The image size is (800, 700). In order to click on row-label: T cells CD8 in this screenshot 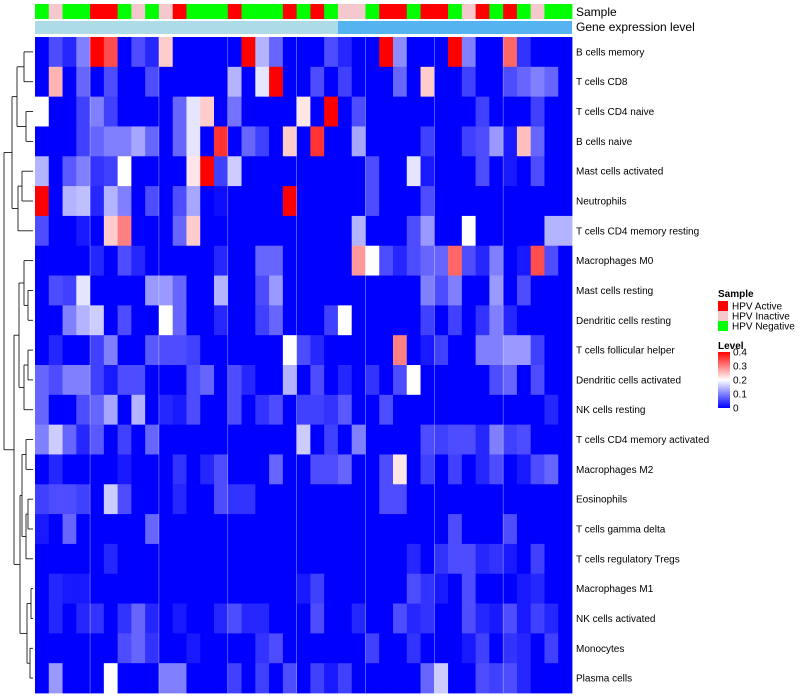, I will do `click(602, 82)`.